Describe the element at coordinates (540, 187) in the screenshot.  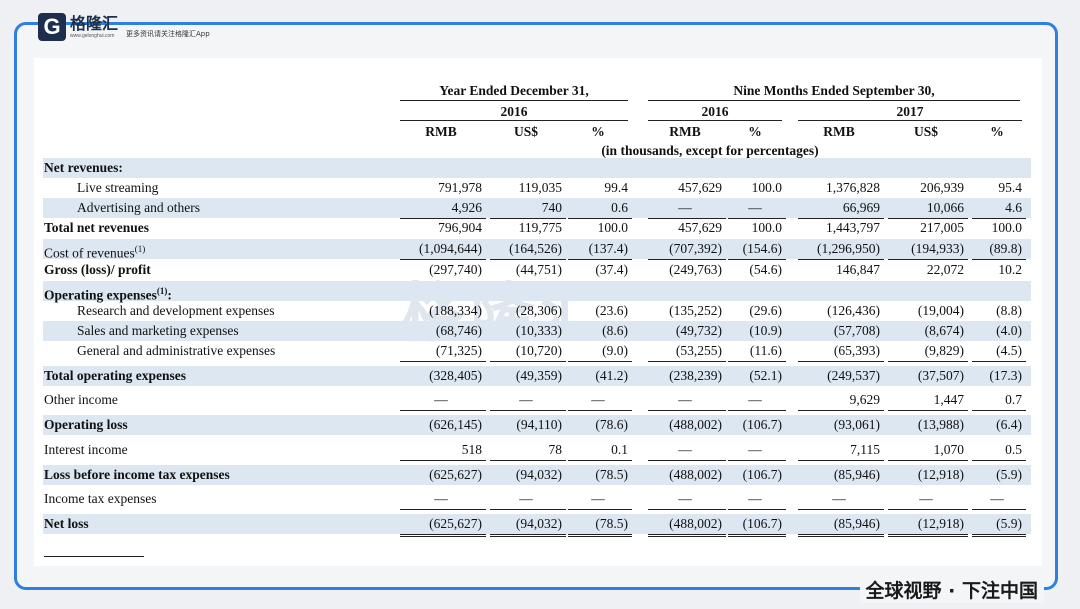
I see `table-cell: 119,035` at that location.